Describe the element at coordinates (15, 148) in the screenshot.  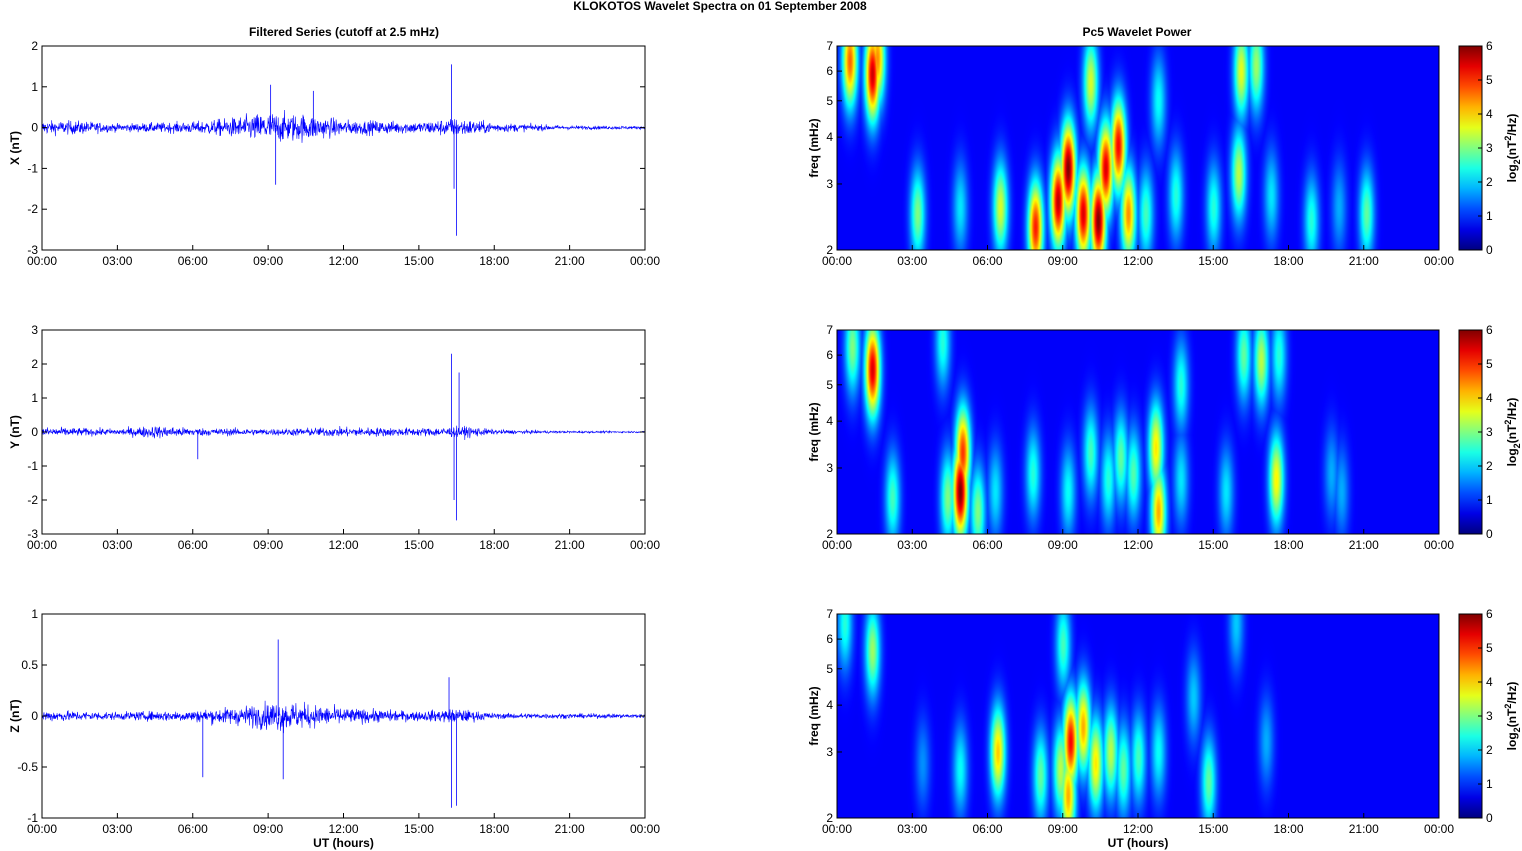
I see `y-axis-label: X (nT)` at that location.